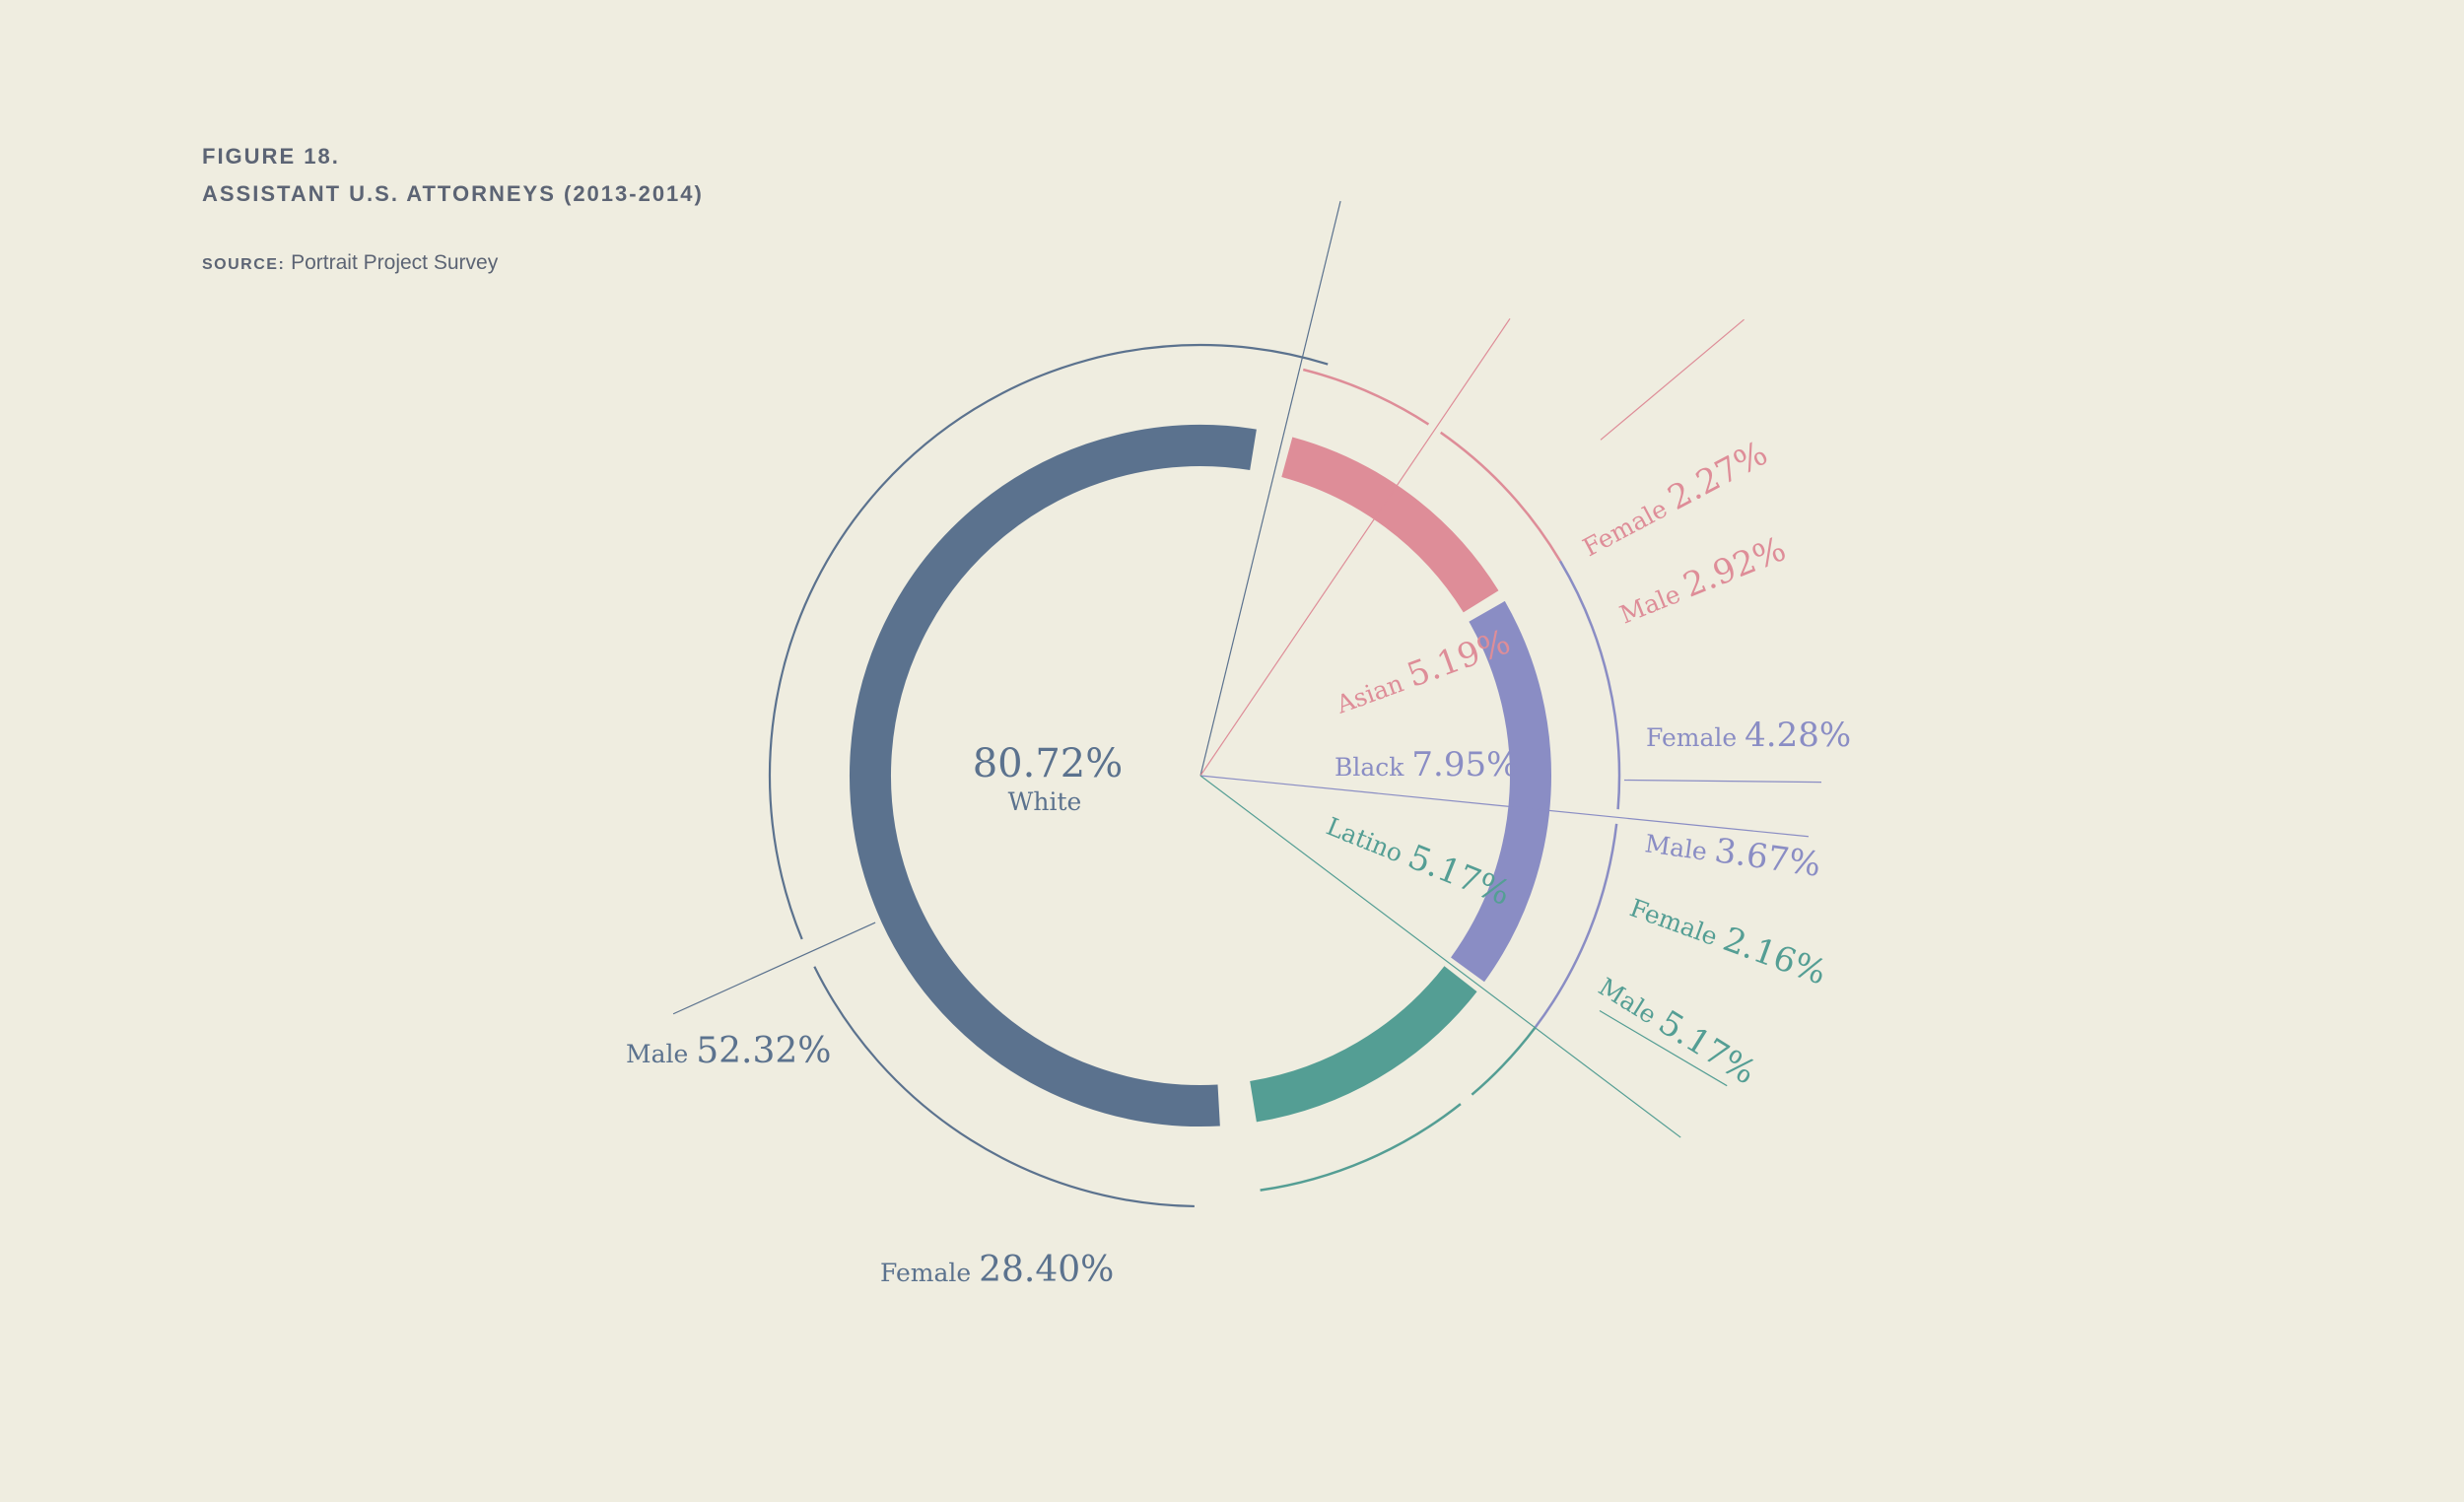  I want to click on asian-male-label: Male 2.92%, so click(1701, 580).